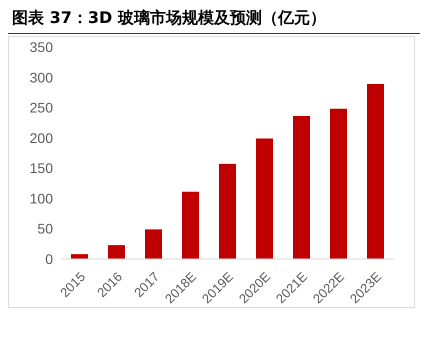  I want to click on chart-title: 图表 37：3D 玻璃市场规模及预测（亿元）, so click(214, 21).